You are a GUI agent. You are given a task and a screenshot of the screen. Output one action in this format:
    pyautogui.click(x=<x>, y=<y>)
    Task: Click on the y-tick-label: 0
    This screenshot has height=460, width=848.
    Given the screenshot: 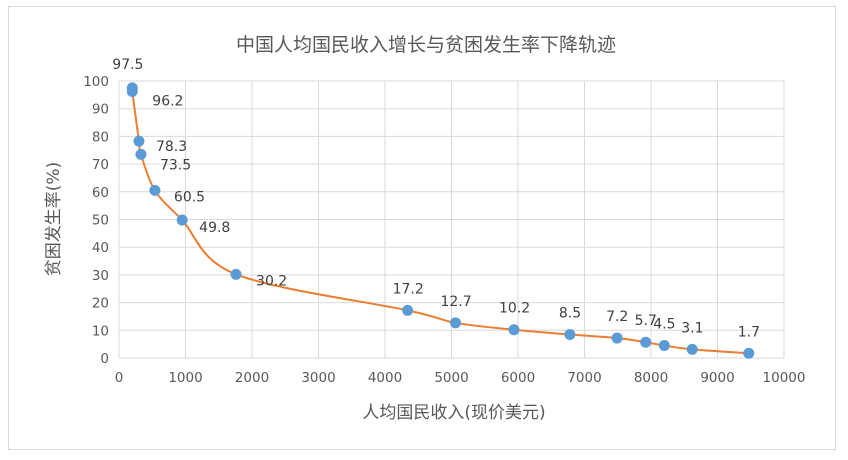 What is the action you would take?
    pyautogui.click(x=104, y=359)
    